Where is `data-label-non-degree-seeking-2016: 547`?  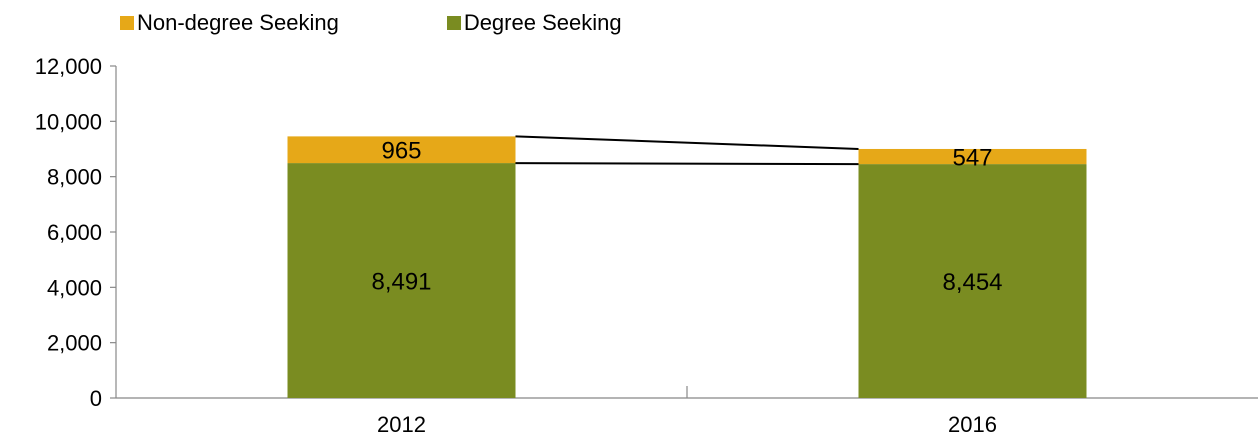 data-label-non-degree-seeking-2016: 547 is located at coordinates (972, 158).